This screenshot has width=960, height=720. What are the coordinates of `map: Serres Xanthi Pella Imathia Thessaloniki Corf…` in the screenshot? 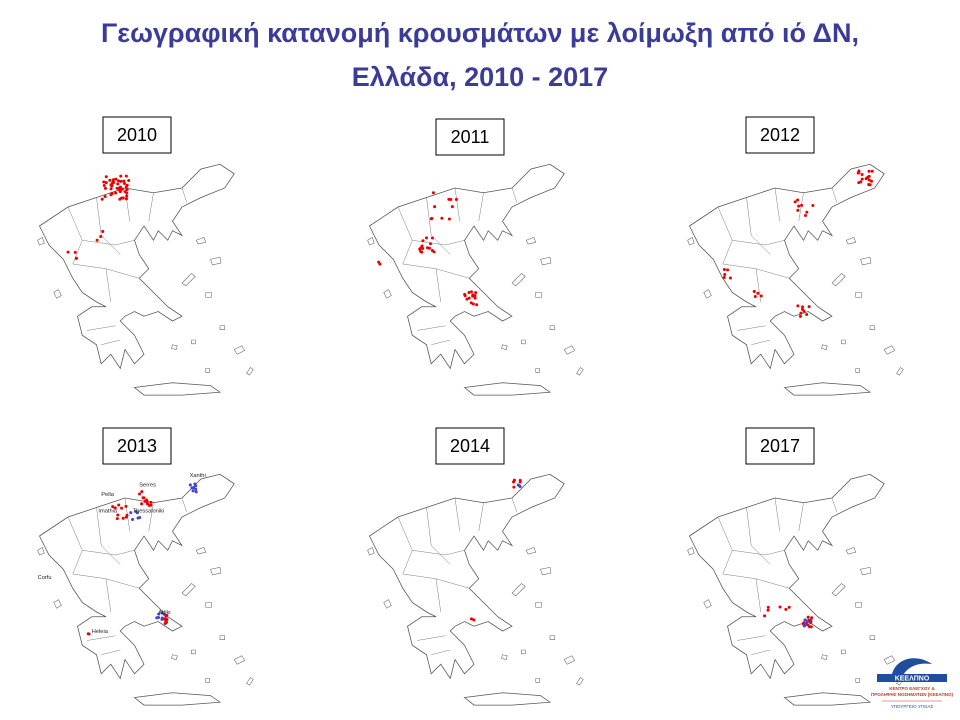 It's located at (145, 589).